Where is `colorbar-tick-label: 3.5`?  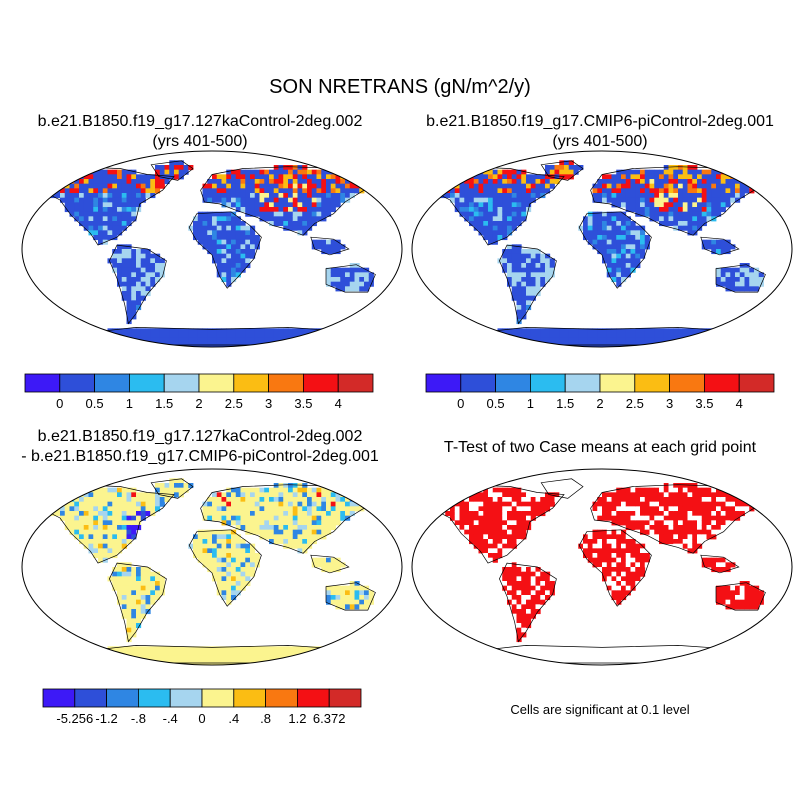 colorbar-tick-label: 3.5 is located at coordinates (704, 403).